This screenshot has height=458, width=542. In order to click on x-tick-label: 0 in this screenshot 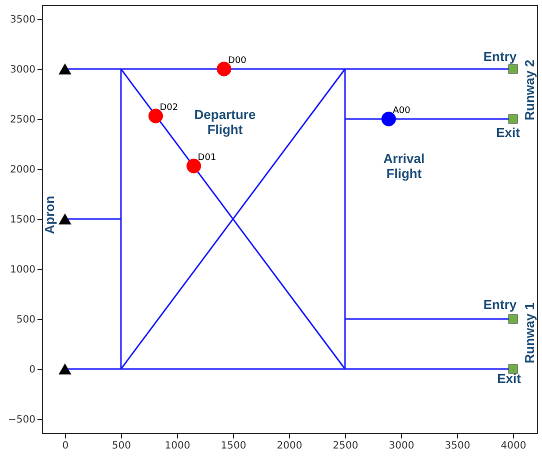, I will do `click(65, 446)`.